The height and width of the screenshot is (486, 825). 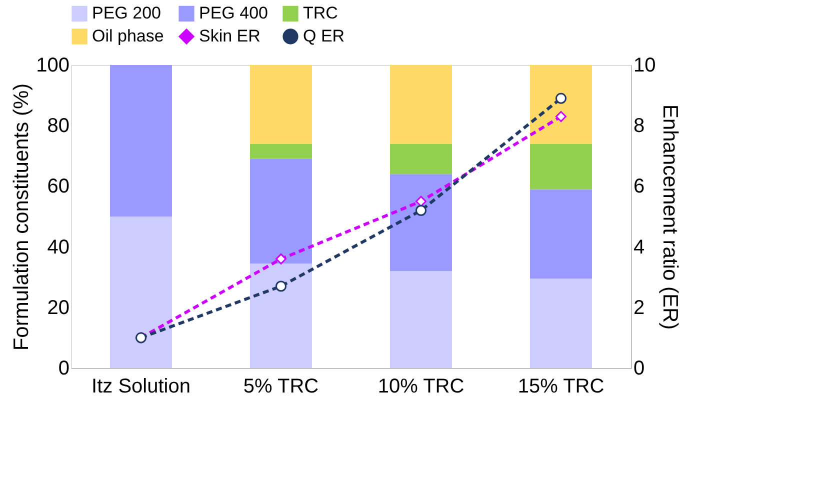 I want to click on y-tick-label: 40, so click(x=58, y=247).